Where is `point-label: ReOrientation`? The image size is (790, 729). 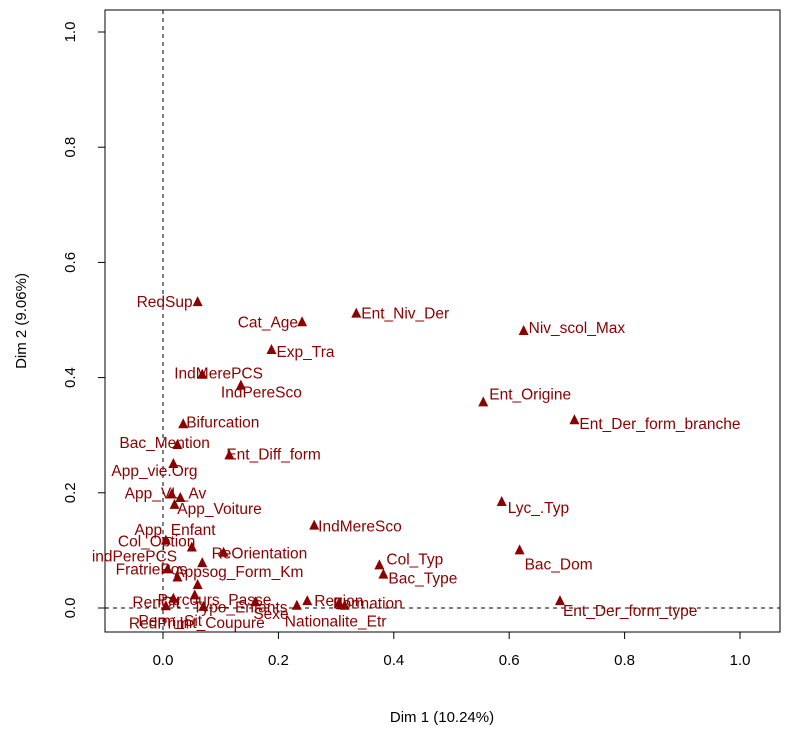 point-label: ReOrientation is located at coordinates (260, 554).